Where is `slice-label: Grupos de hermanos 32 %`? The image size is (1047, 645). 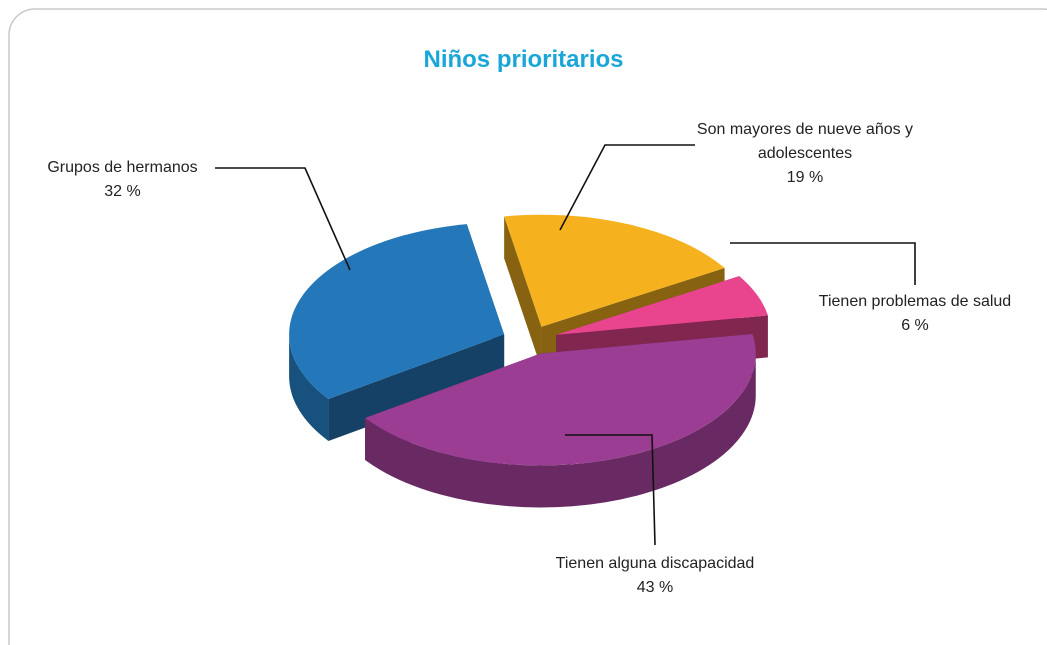
slice-label: Grupos de hermanos 32 % is located at coordinates (122, 180).